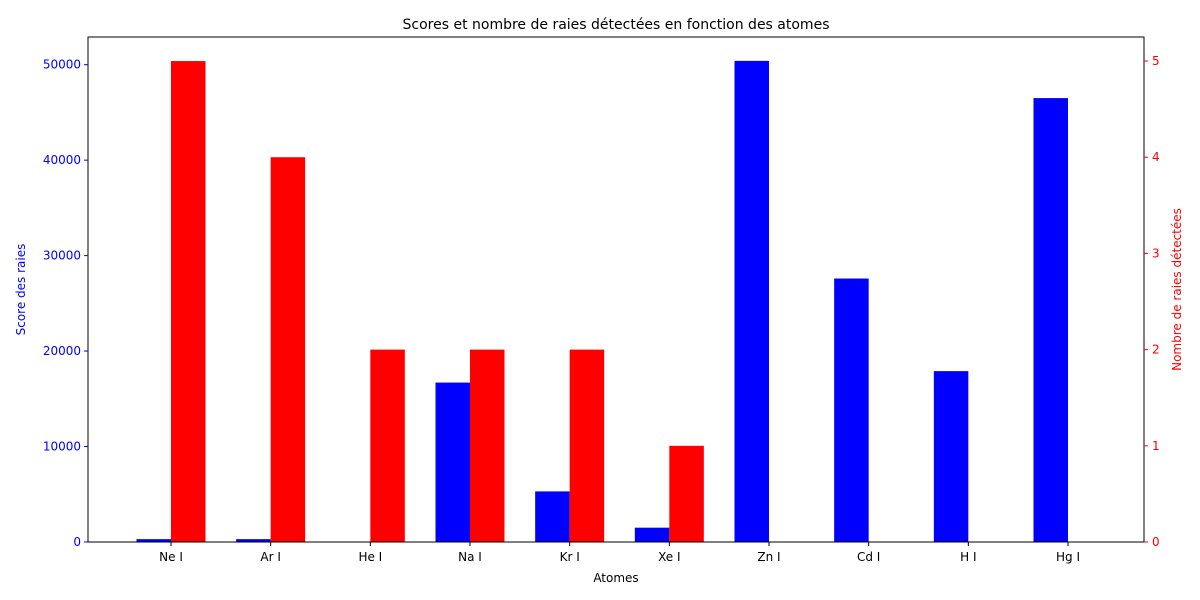 This screenshot has width=1200, height=600. What do you see at coordinates (1156, 253) in the screenshot?
I see `right-tick-label: 3` at bounding box center [1156, 253].